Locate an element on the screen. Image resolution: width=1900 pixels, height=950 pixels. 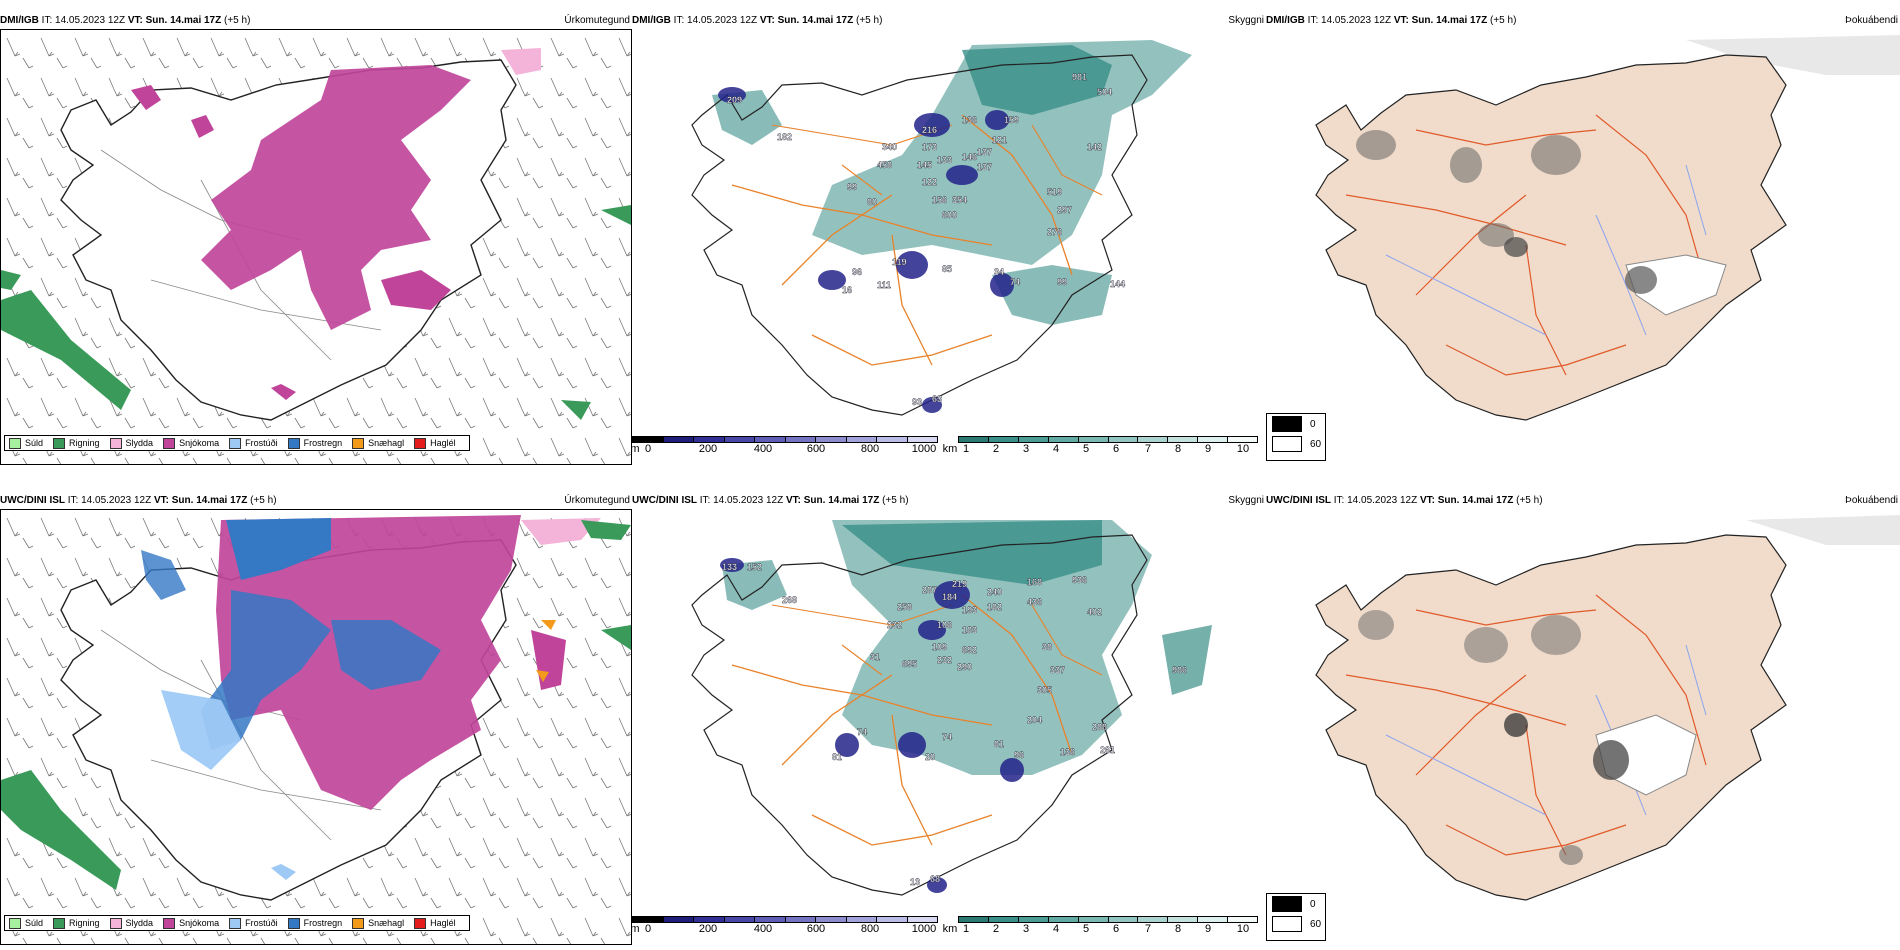
vis-label: 305 is located at coordinates (1044, 690).